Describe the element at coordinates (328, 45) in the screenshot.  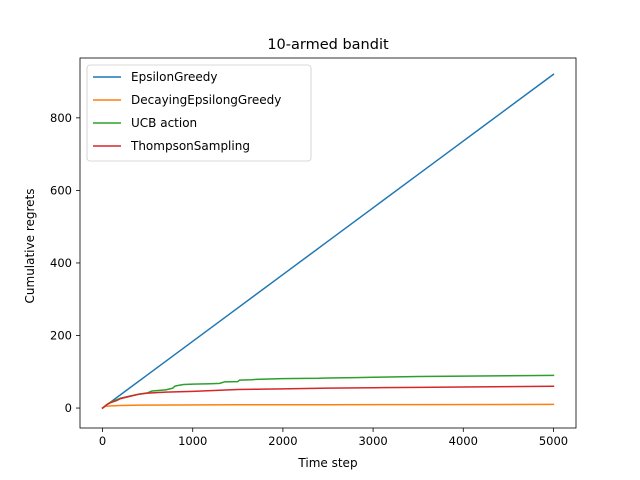
I see `chart-title: 10-armed bandit` at that location.